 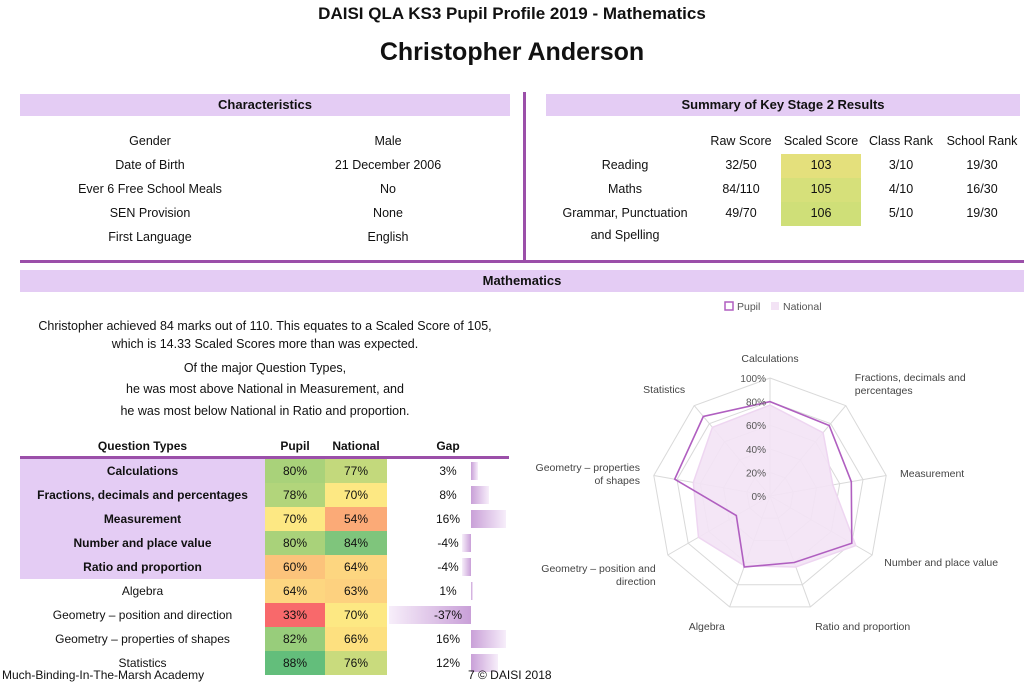 I want to click on pupil-score: 82%, so click(x=295, y=639).